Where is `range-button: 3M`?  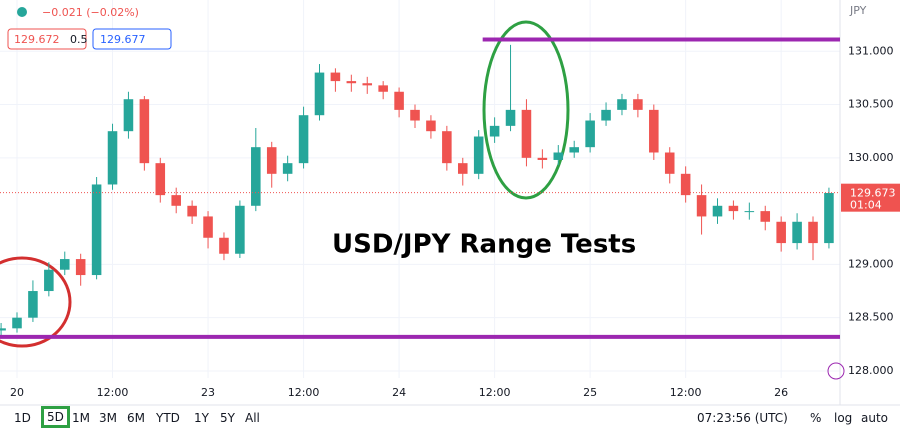
range-button: 3M is located at coordinates (108, 418).